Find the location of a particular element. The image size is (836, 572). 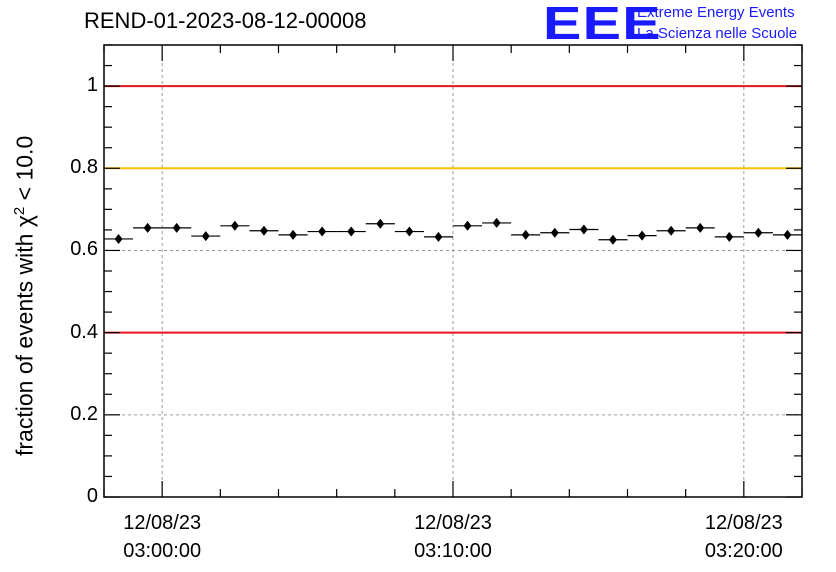

logo-line-1: Extreme Energy Events is located at coordinates (716, 12).